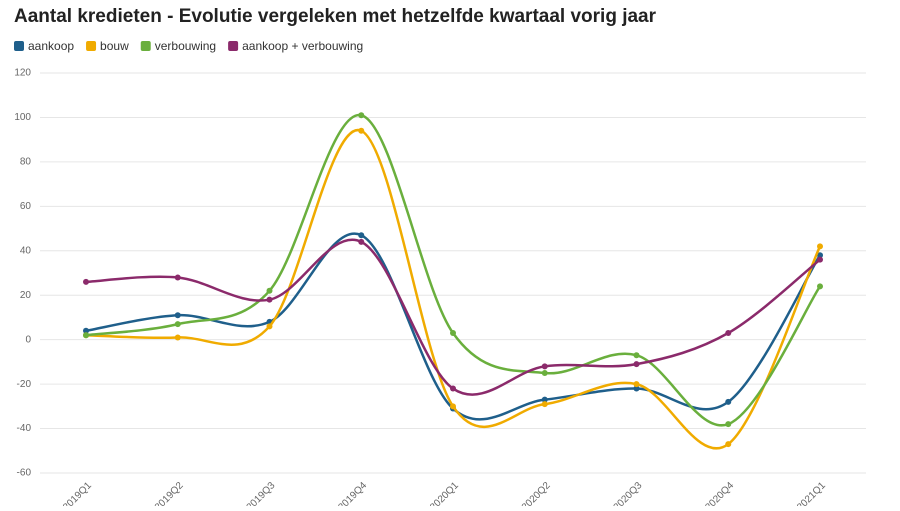 The image size is (900, 511). Describe the element at coordinates (26, 295) in the screenshot. I see `y-tick-label: 20` at that location.